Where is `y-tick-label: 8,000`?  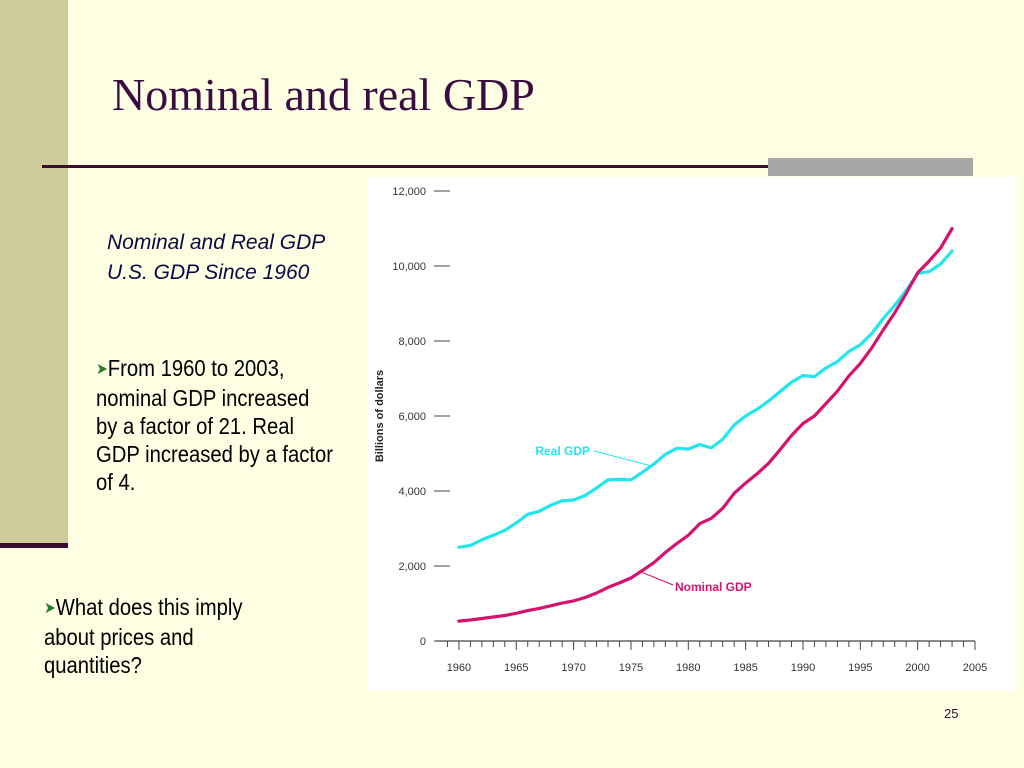
y-tick-label: 8,000 is located at coordinates (412, 342).